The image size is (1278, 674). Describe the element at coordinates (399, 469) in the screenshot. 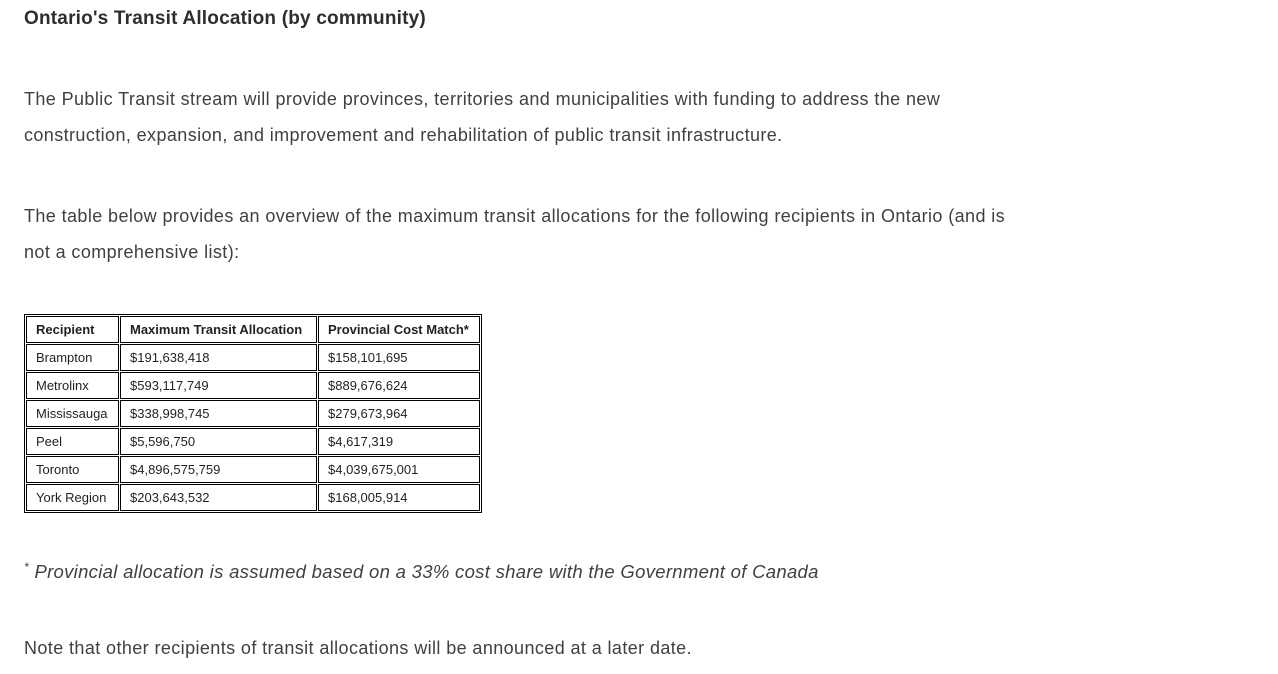

I see `table-cell: $4,039,675,001` at that location.